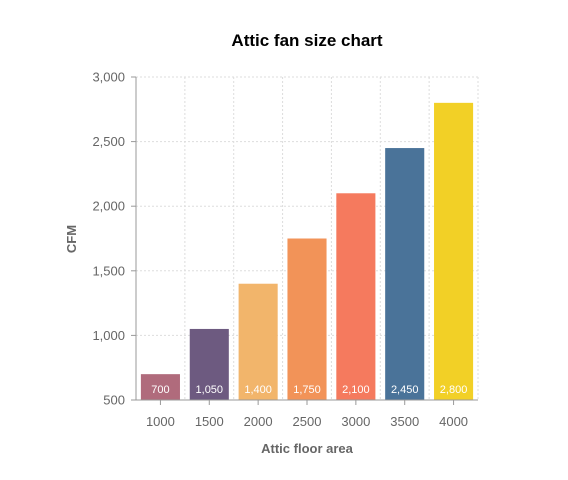 Image resolution: width=568 pixels, height=480 pixels. What do you see at coordinates (209, 421) in the screenshot?
I see `x-tick-label: 1500` at bounding box center [209, 421].